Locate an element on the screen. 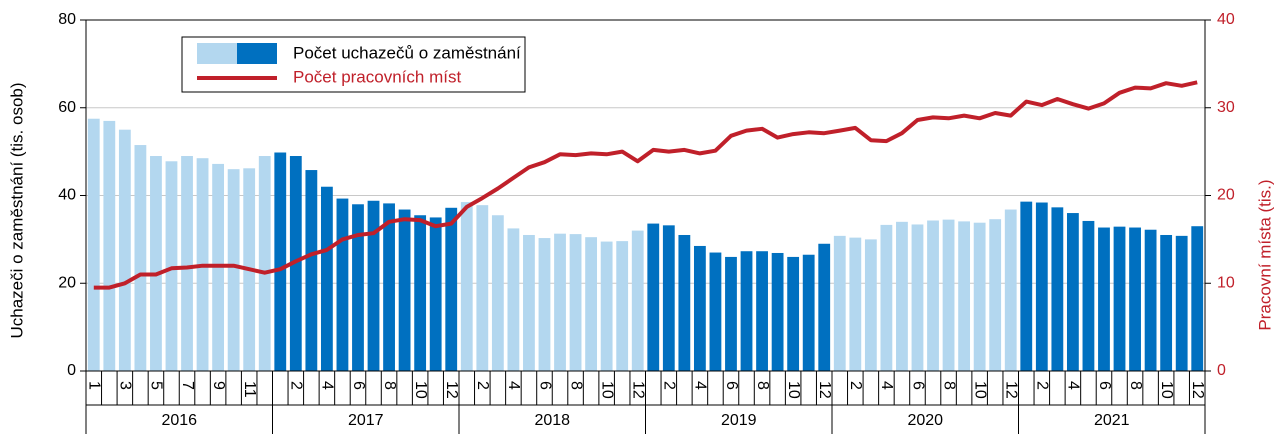  legend-swatch-light is located at coordinates (217, 53).